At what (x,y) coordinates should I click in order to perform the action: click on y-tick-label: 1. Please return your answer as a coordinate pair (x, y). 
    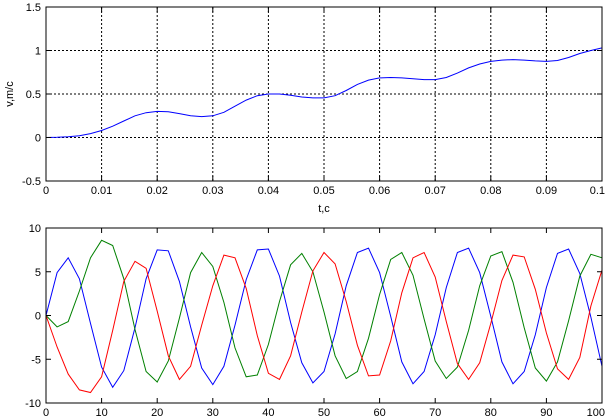
    Looking at the image, I should click on (38, 52).